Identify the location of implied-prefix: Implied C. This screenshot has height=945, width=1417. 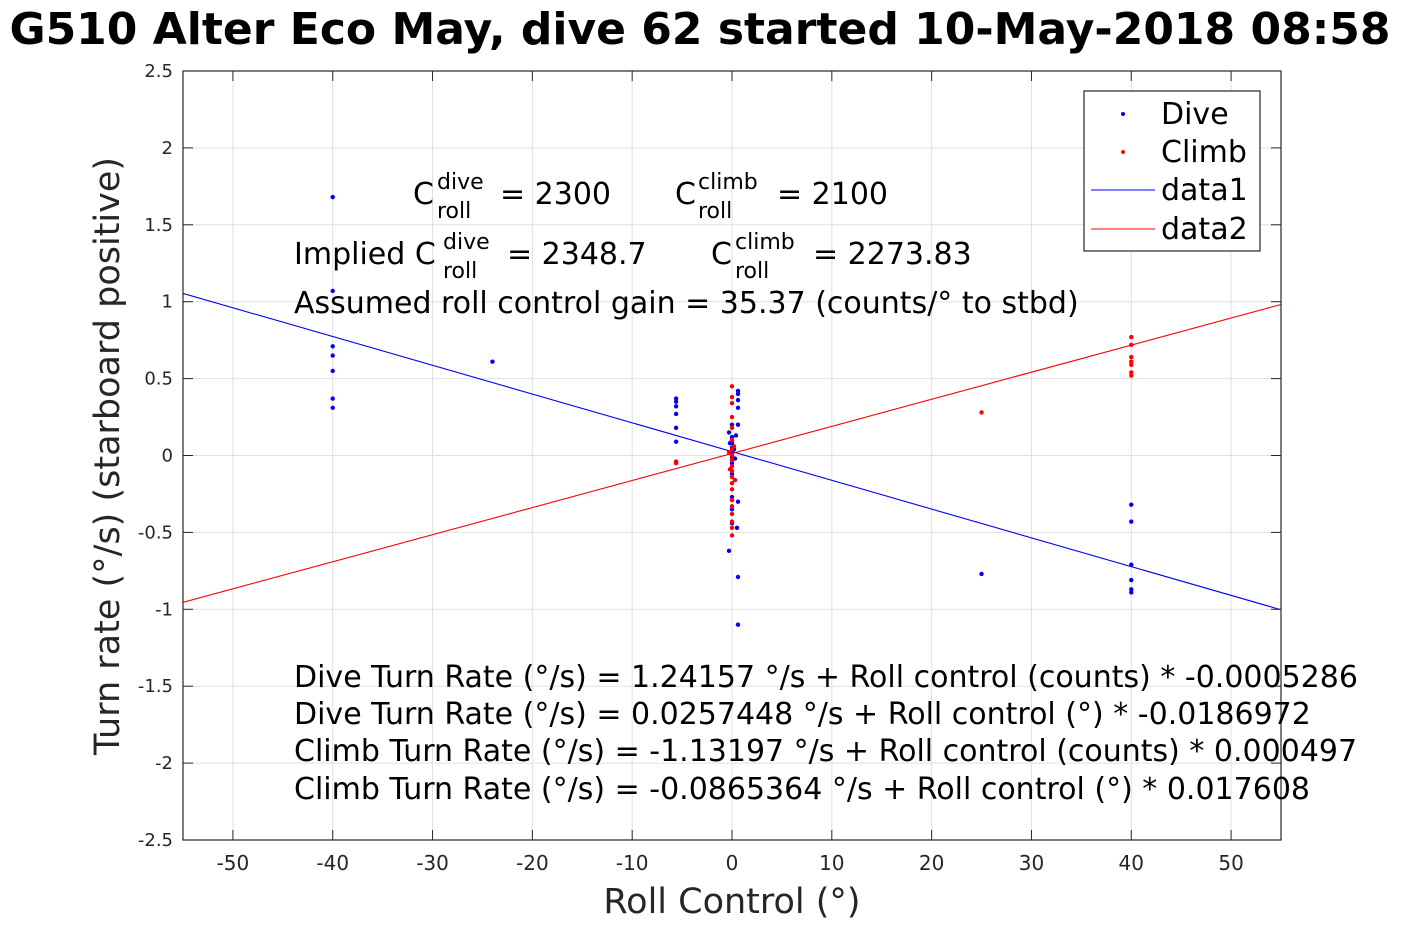
(365, 254).